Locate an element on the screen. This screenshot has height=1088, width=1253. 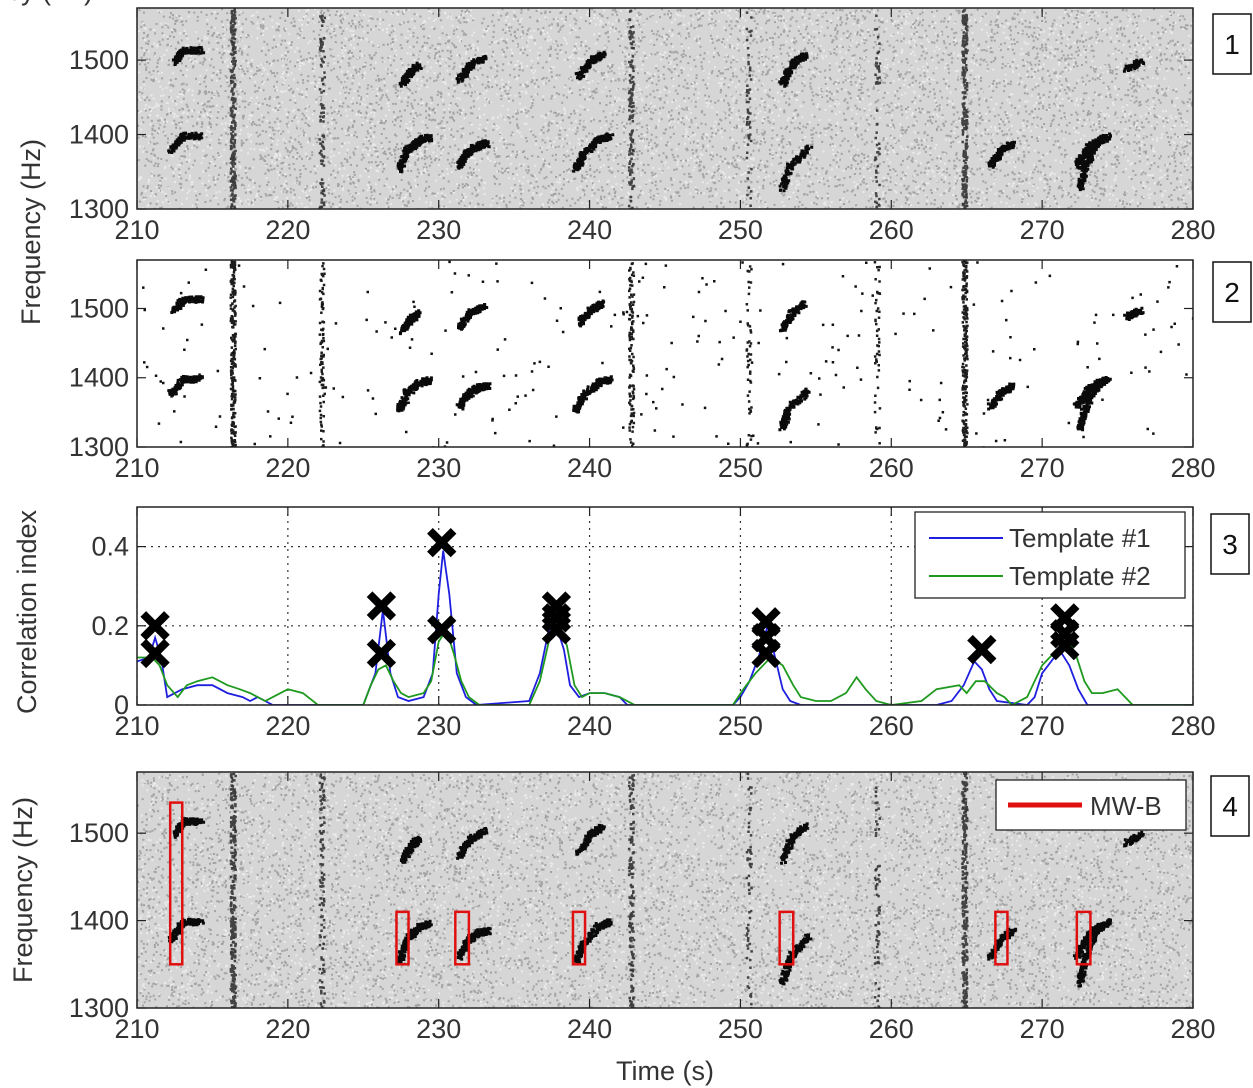
y-tick-label: 0.2 is located at coordinates (110, 626).